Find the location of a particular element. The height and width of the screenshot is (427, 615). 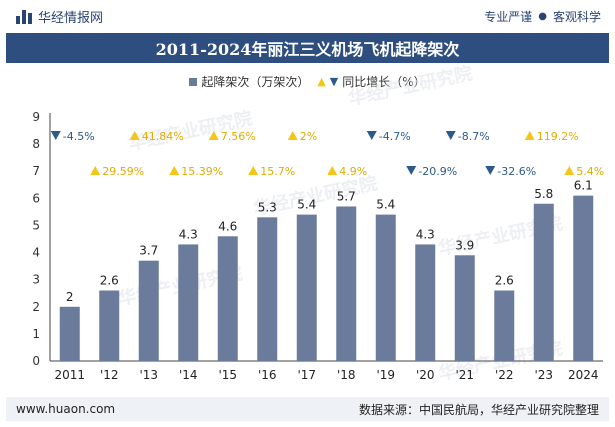

bar-value-label: 4.6 is located at coordinates (227, 226).